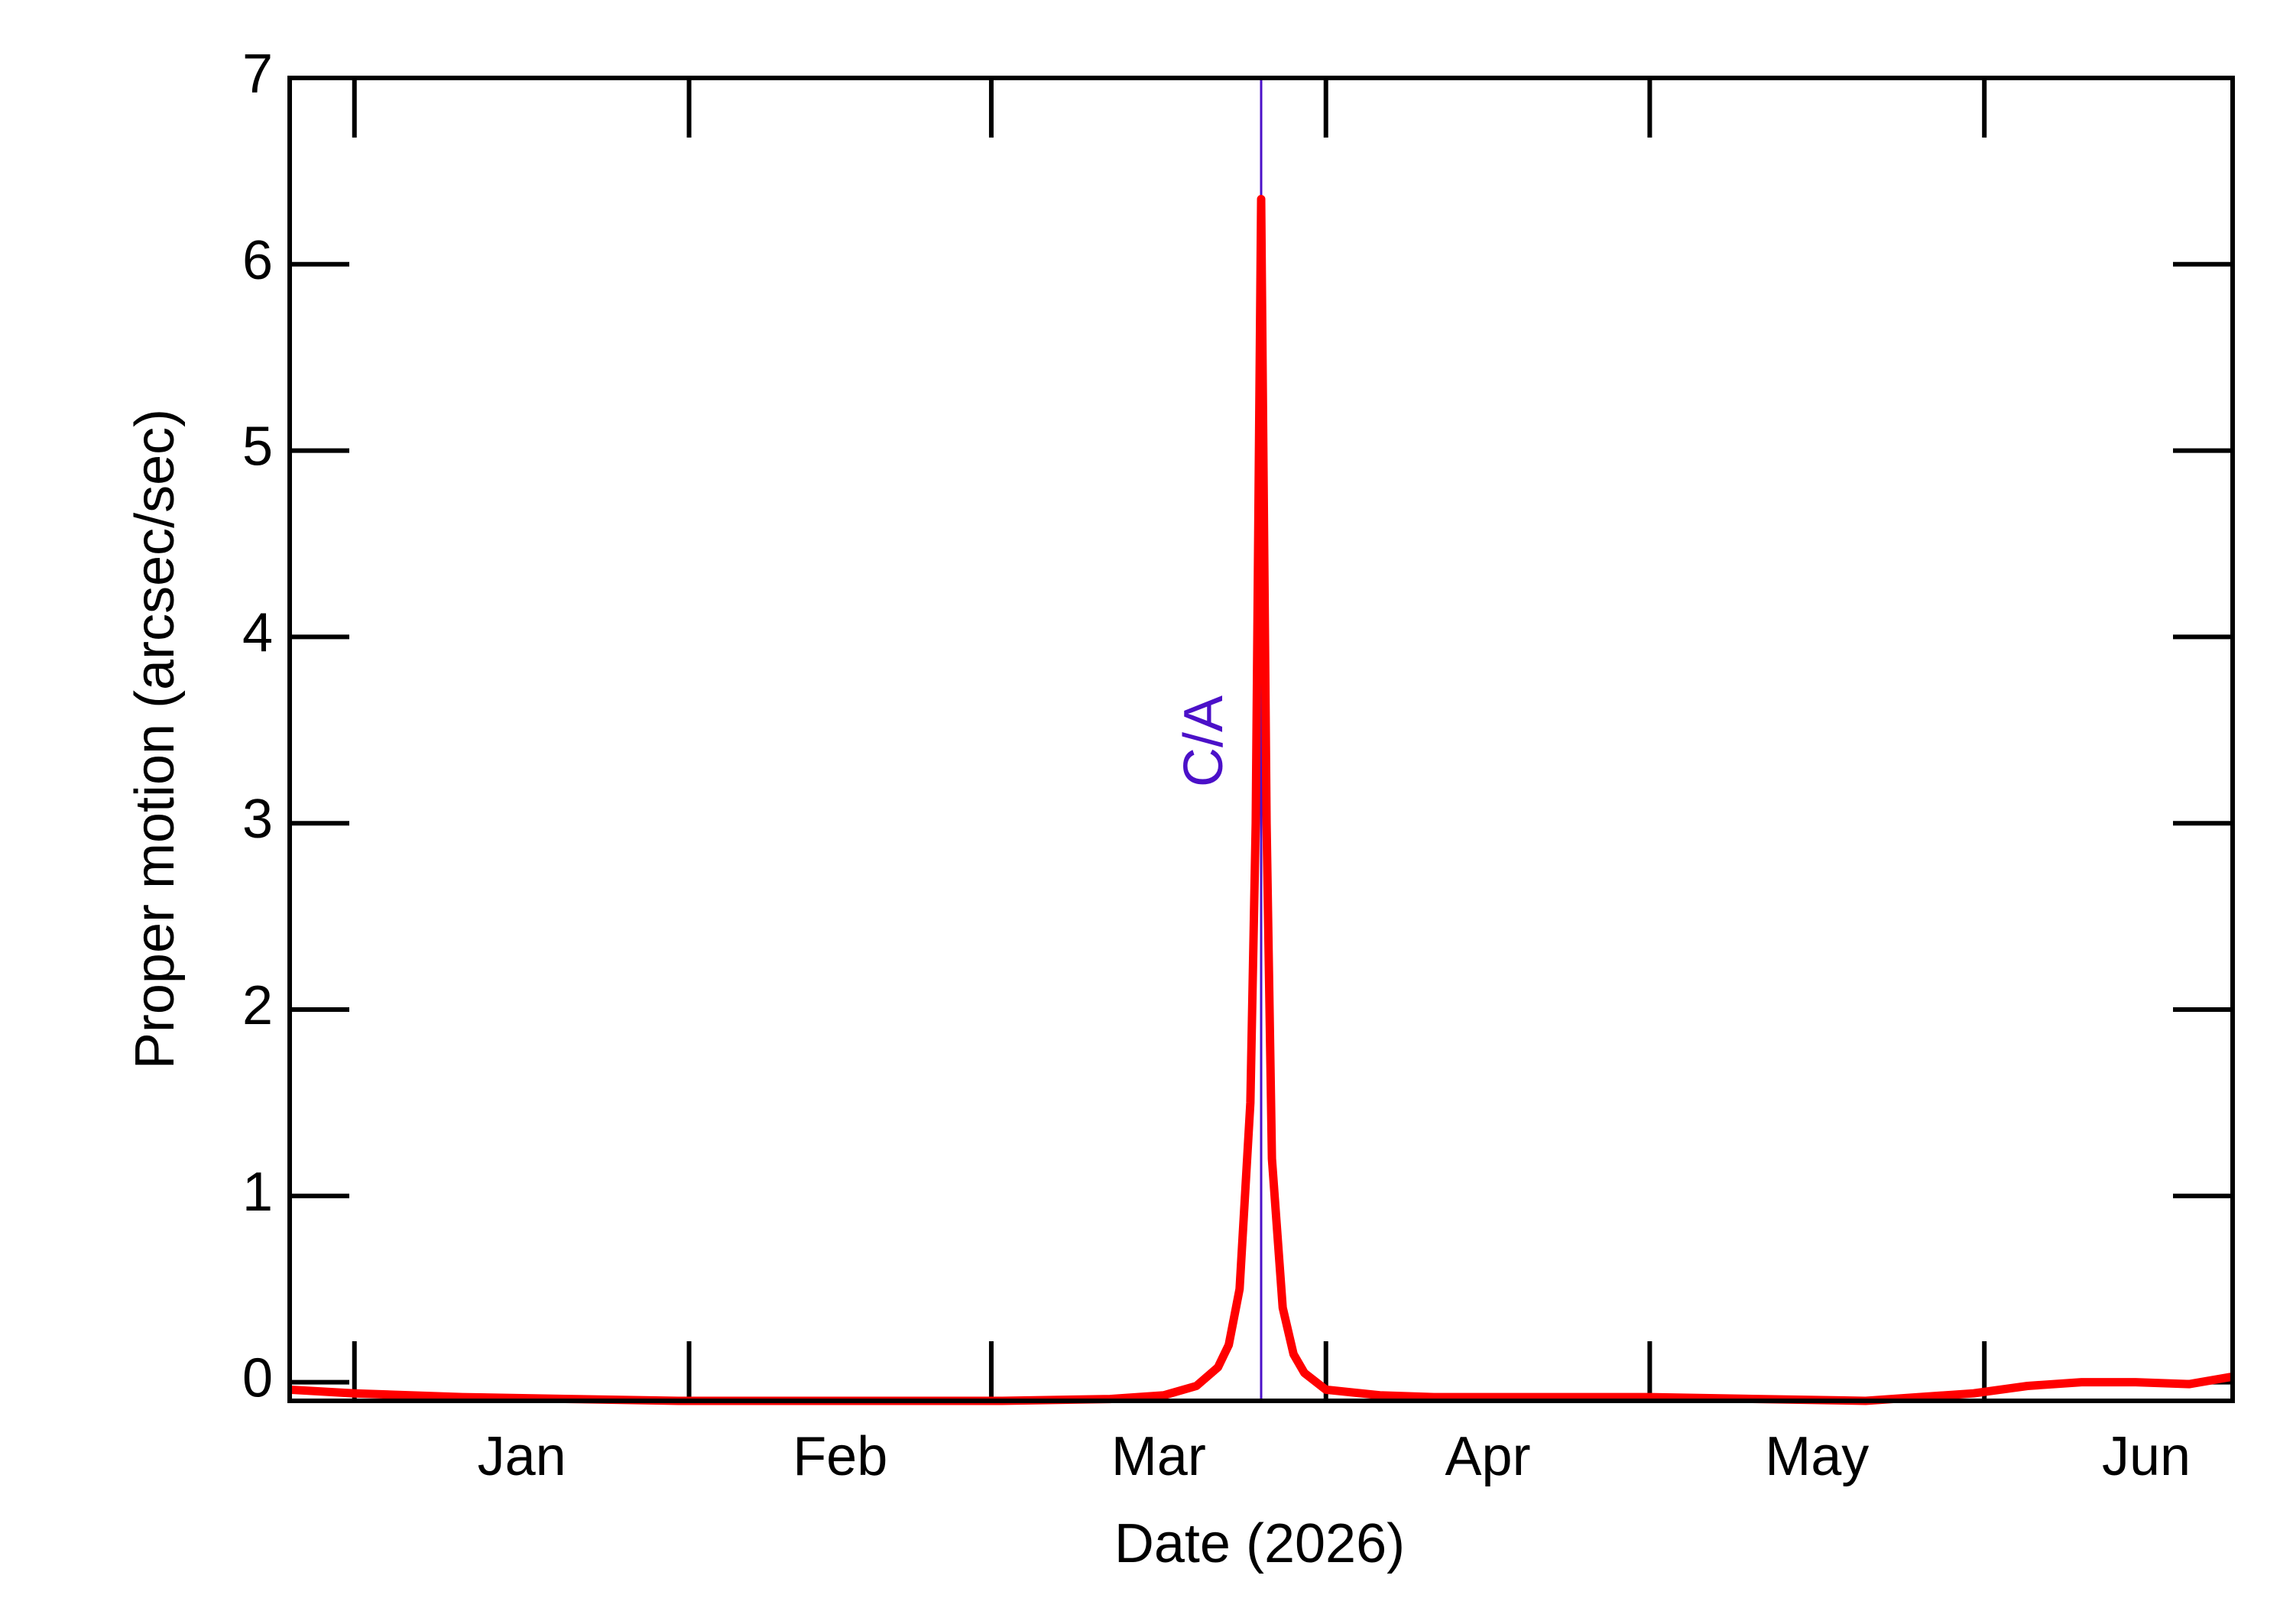 This screenshot has width=2293, height=1624. Describe the element at coordinates (257, 447) in the screenshot. I see `y-tick-label: 5` at that location.